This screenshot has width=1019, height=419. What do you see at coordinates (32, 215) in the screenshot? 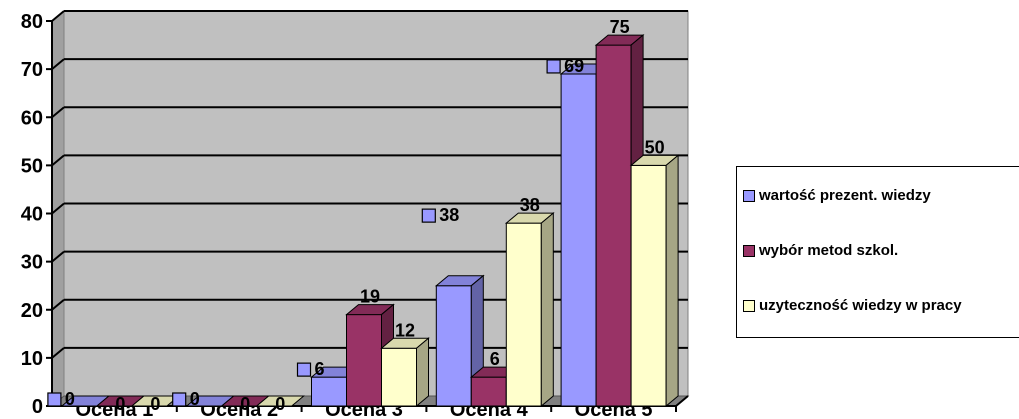
I see `y-tick-label: 40` at bounding box center [32, 215].